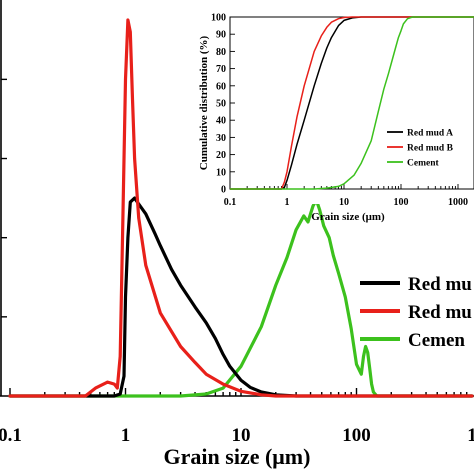 The width and height of the screenshot is (474, 474). Describe the element at coordinates (221, 121) in the screenshot. I see `inset-y-tick-label: 40` at that location.